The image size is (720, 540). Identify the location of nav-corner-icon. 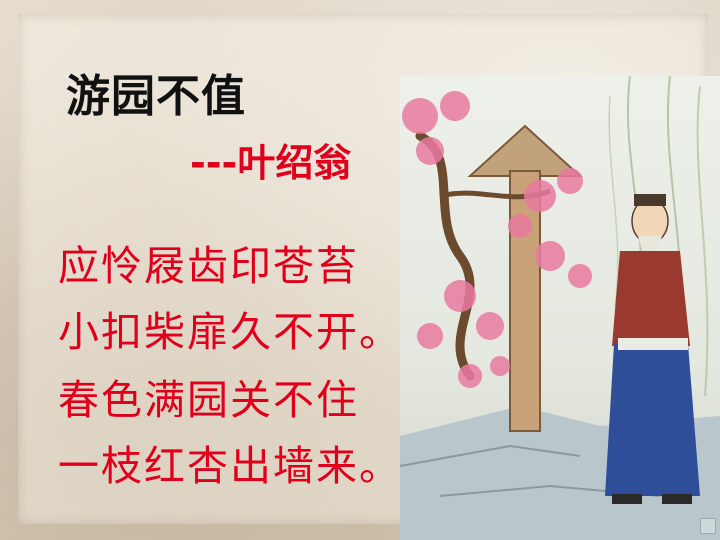
(708, 526).